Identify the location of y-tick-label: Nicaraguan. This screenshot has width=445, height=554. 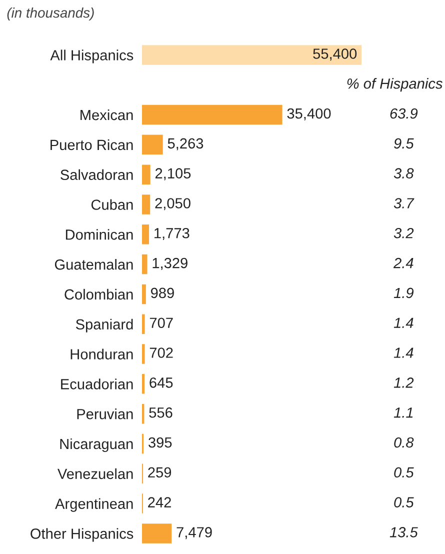
(96, 445).